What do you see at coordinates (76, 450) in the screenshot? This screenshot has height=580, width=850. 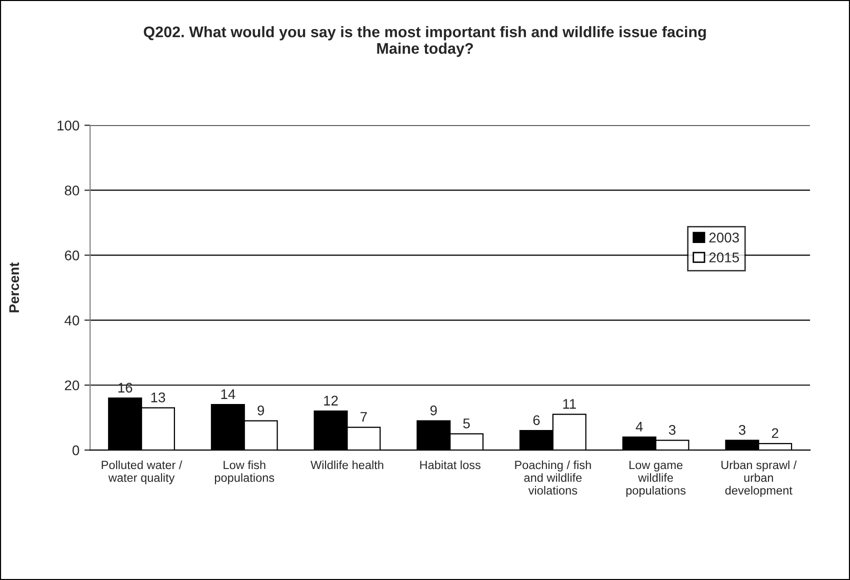 I see `y-tick-label: 0` at bounding box center [76, 450].